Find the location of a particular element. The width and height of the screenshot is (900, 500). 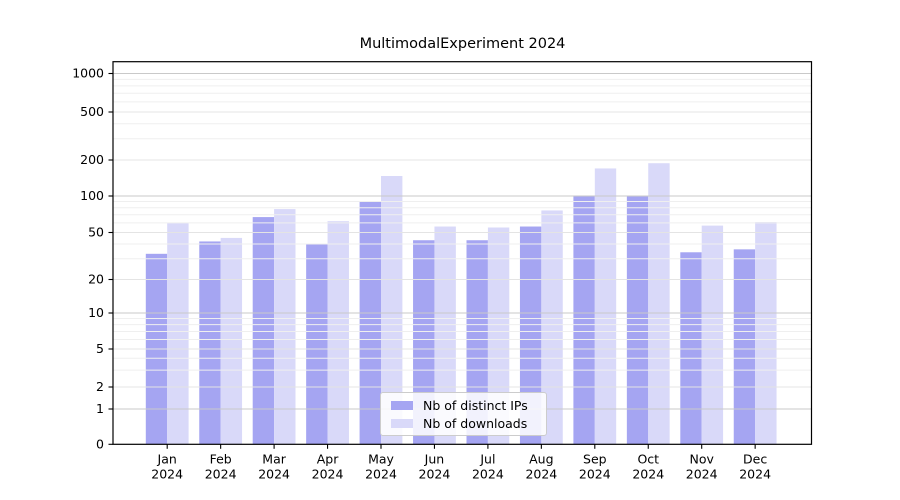

bar-nb-of-distinct-ips-feb is located at coordinates (210, 343).